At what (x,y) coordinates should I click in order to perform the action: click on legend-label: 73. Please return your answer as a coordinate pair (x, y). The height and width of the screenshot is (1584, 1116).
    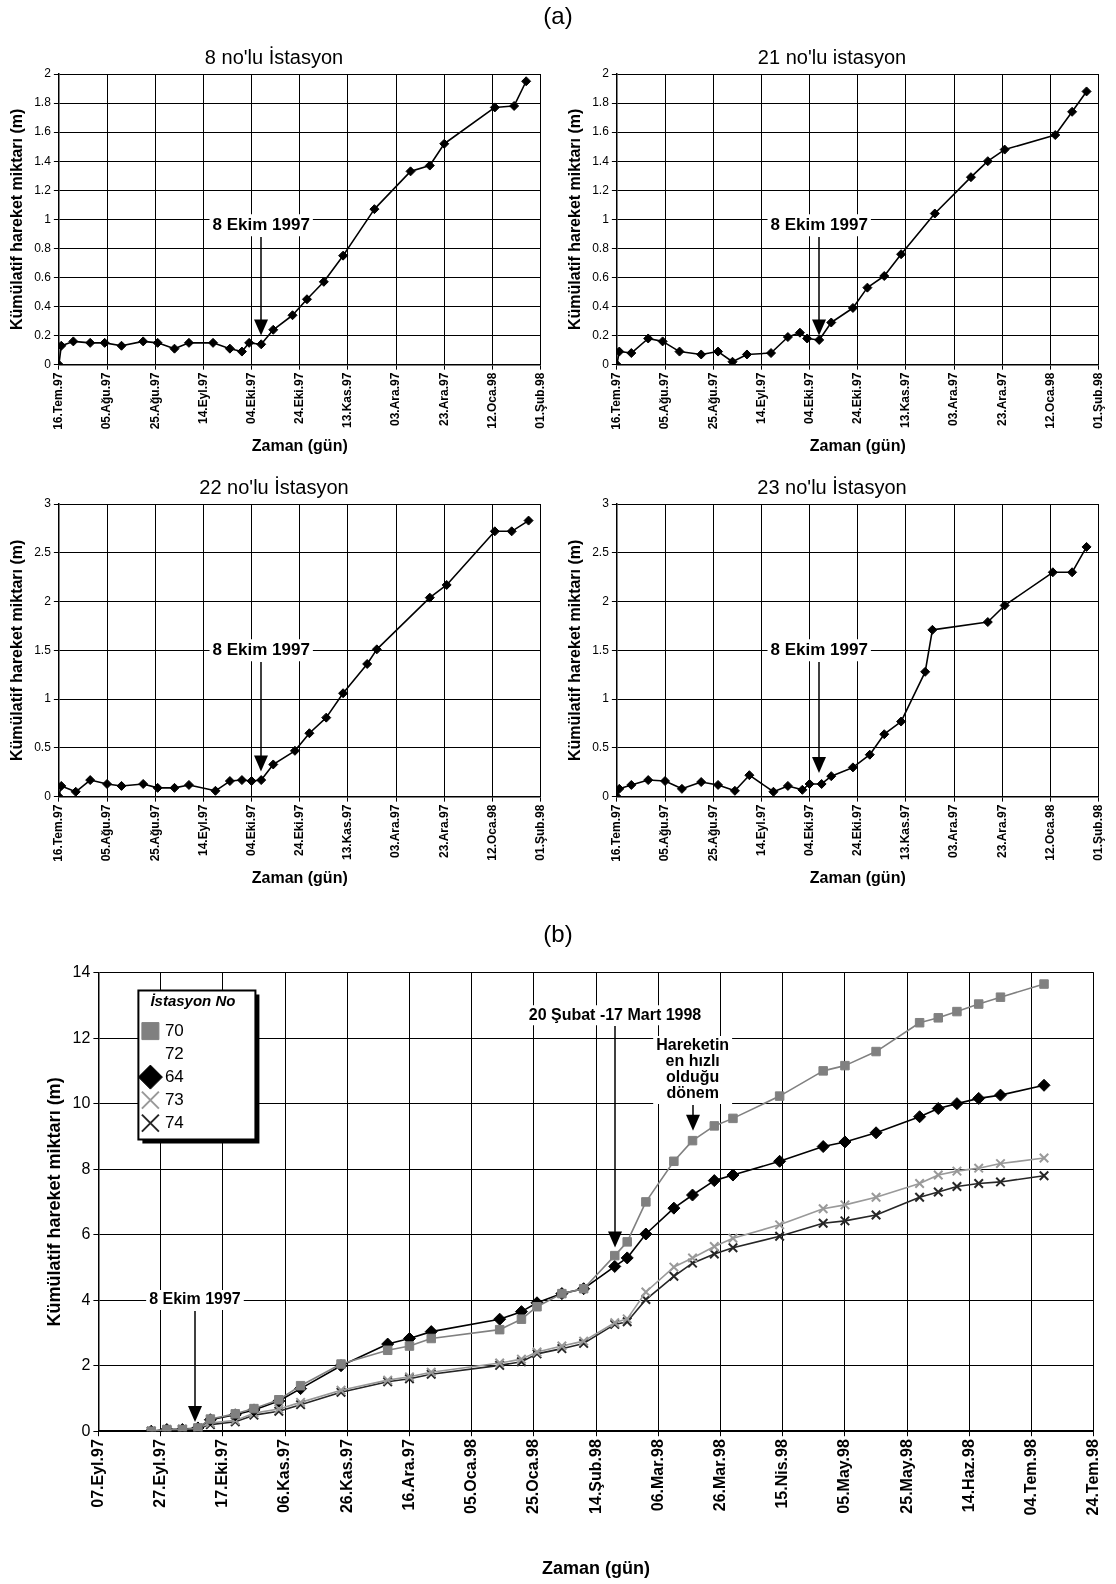
    Looking at the image, I should click on (174, 1099).